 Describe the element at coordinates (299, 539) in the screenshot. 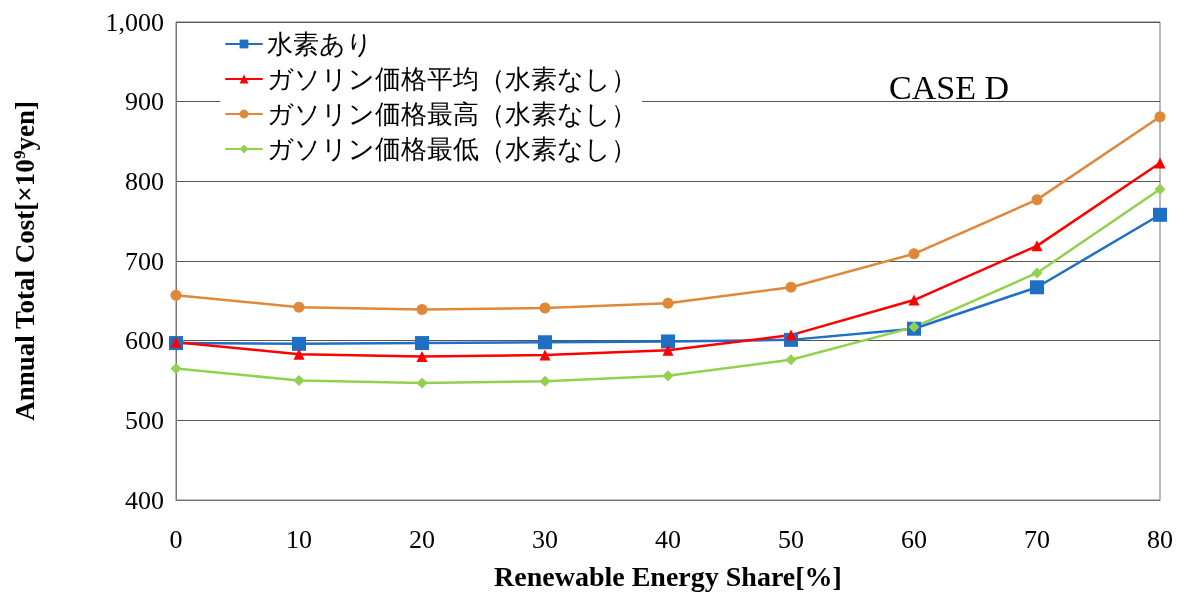

I see `x-tick-label: 10` at that location.